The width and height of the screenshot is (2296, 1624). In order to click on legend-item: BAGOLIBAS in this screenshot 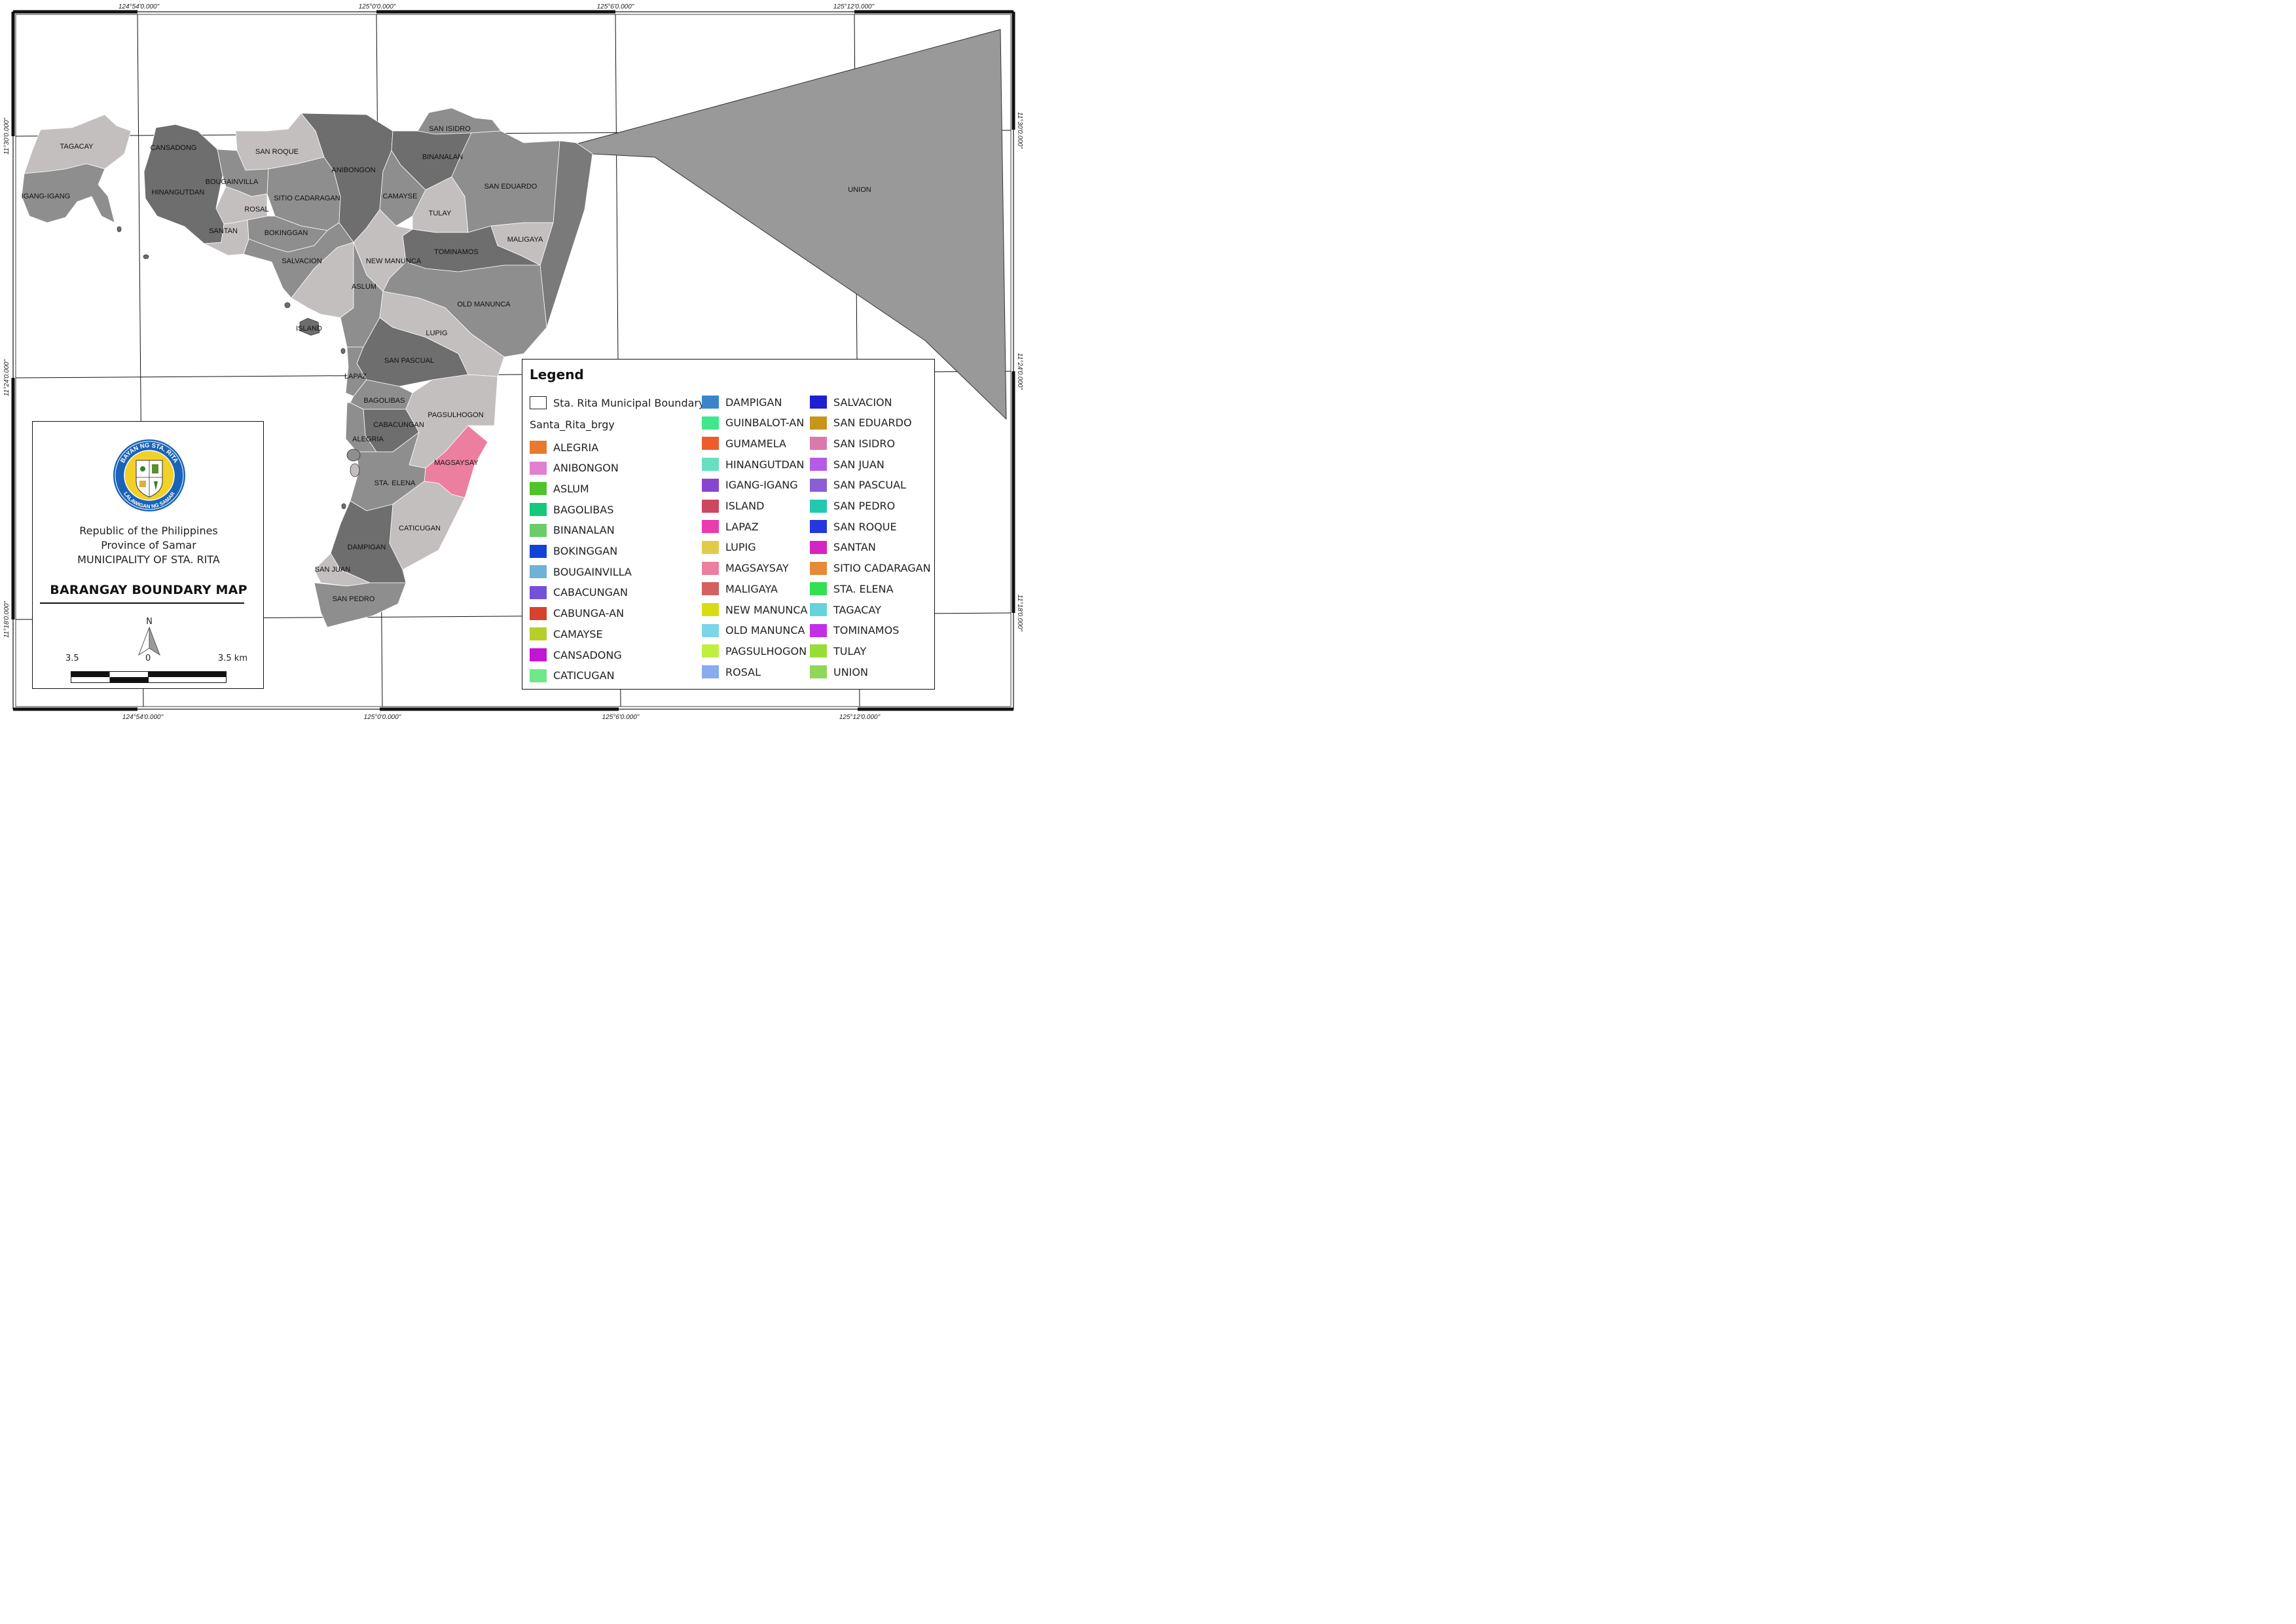, I will do `click(571, 509)`.